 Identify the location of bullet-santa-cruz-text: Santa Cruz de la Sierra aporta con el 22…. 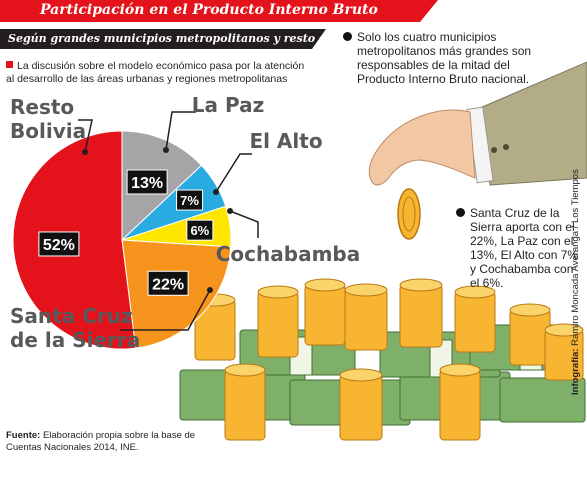
(524, 248).